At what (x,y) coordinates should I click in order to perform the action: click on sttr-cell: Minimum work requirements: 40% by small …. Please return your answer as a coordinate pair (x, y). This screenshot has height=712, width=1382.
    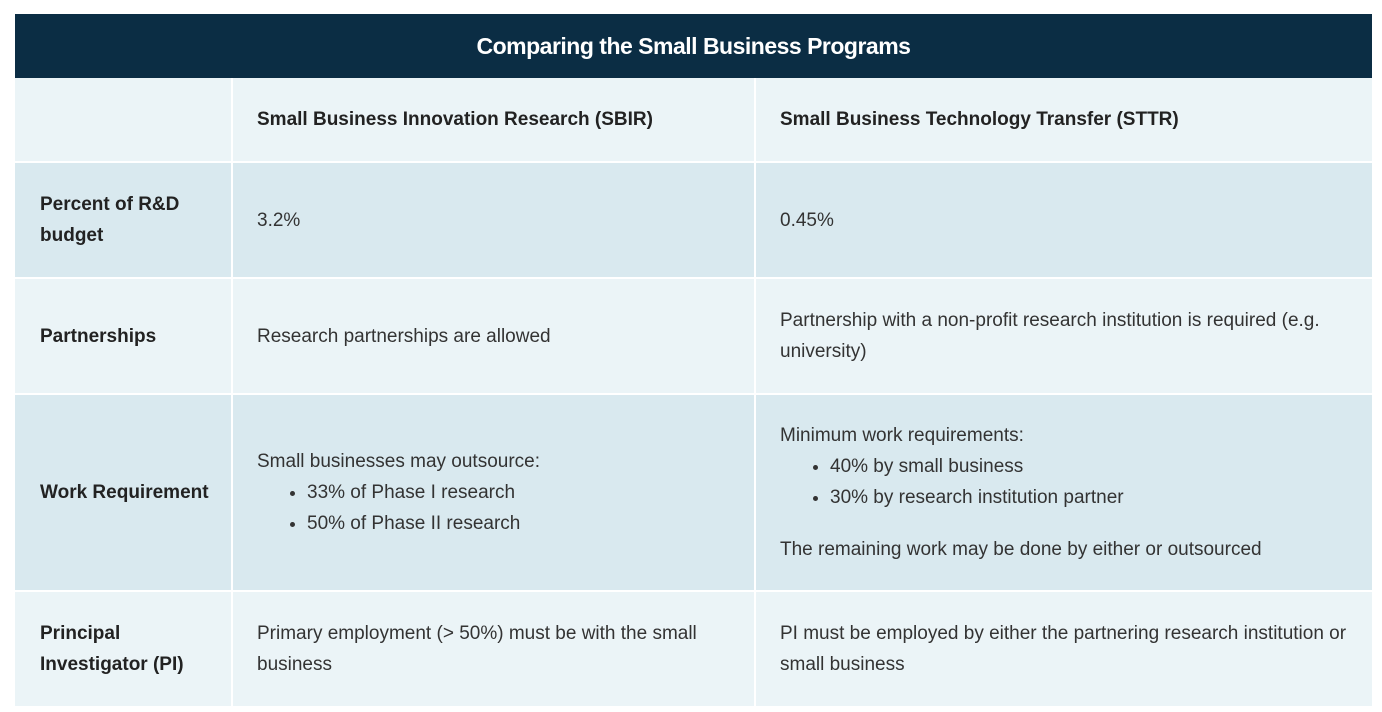
    Looking at the image, I should click on (1064, 492).